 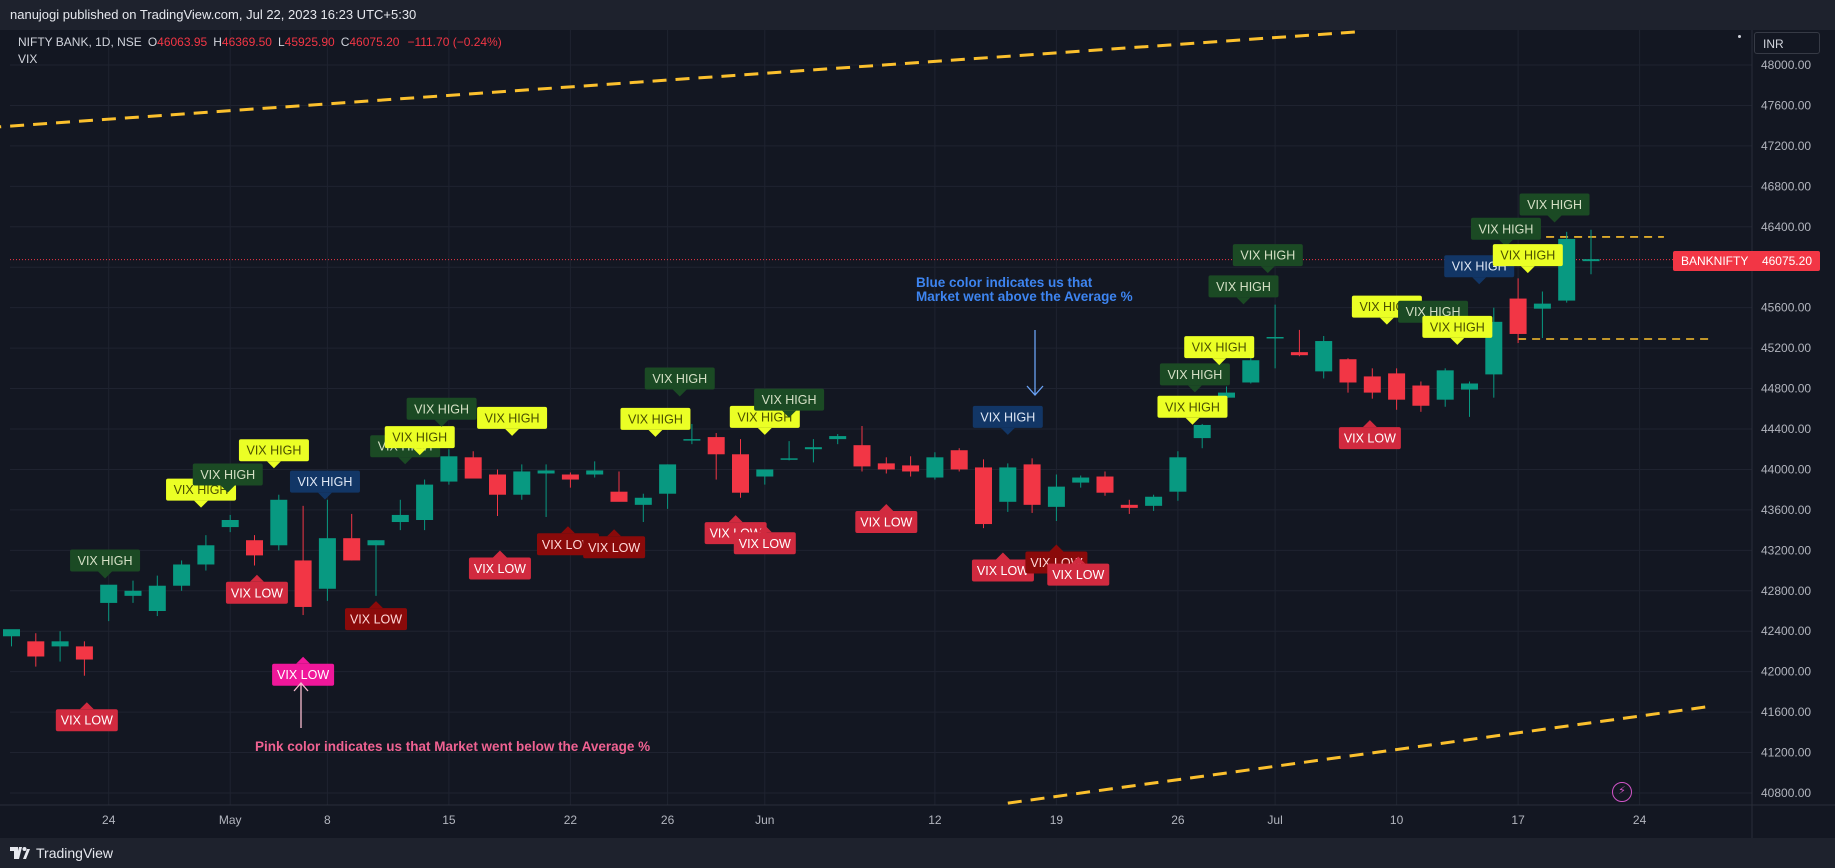 I want to click on price-tick-label: 45200.00, so click(x=1786, y=348).